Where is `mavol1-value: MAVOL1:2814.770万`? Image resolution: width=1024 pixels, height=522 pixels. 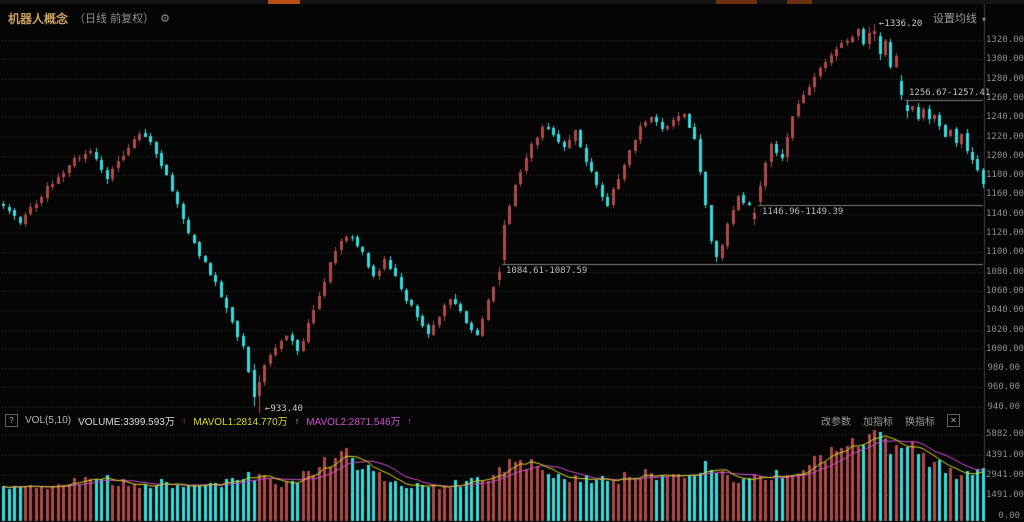 mavol1-value: MAVOL1:2814.770万 is located at coordinates (240, 422).